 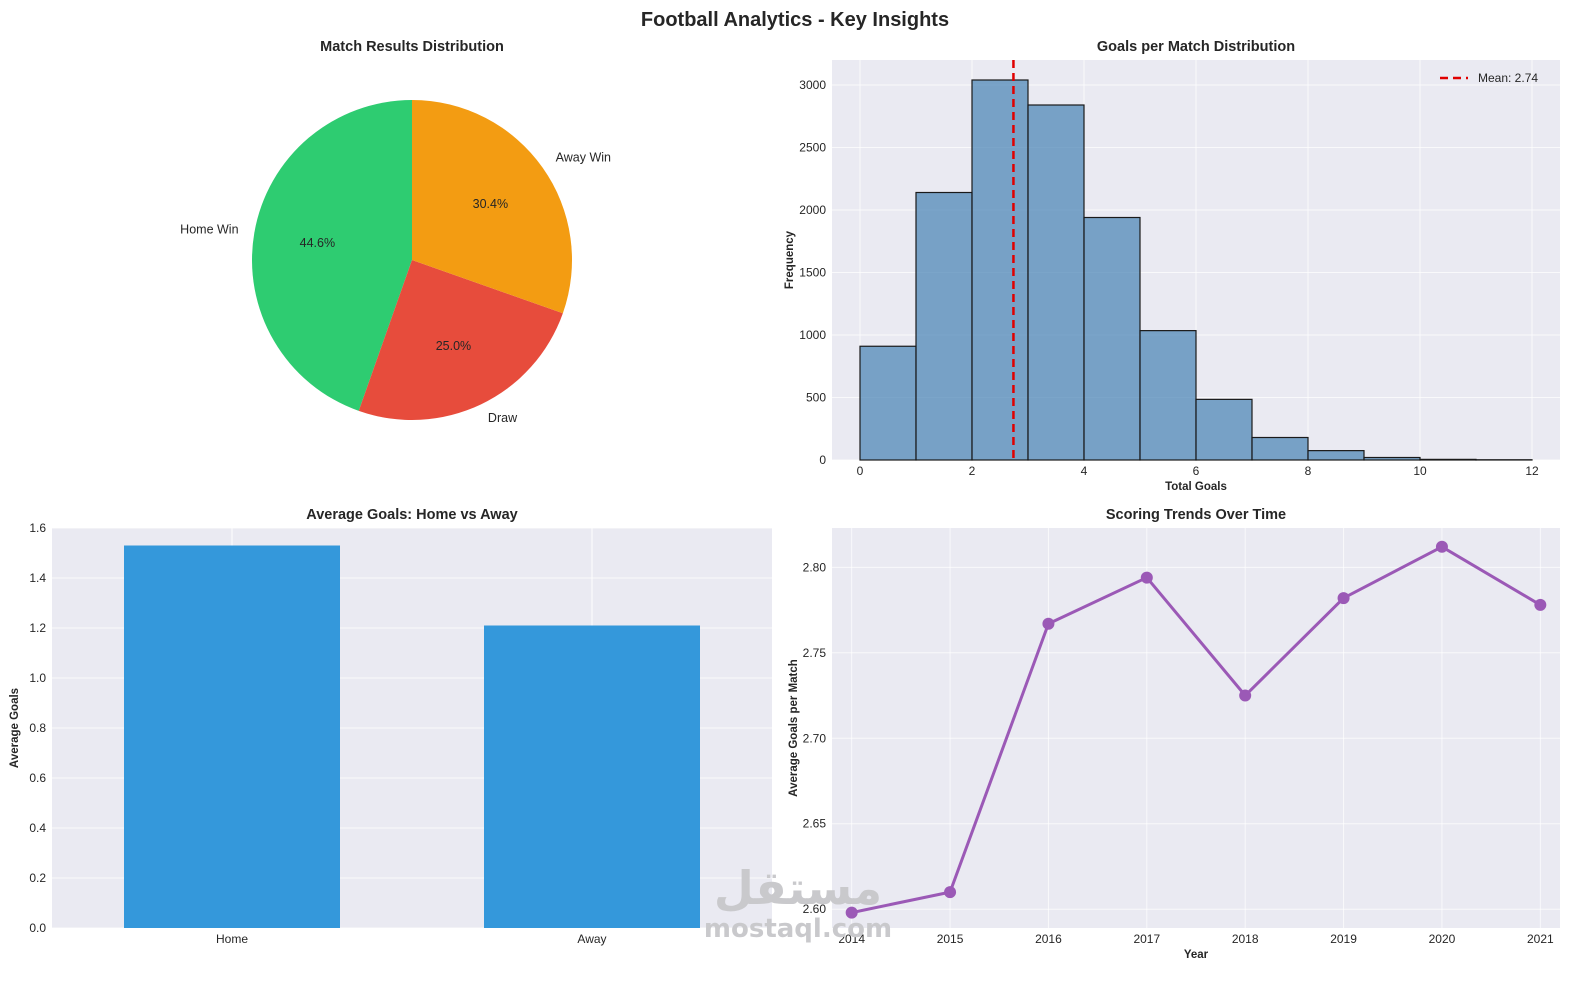 What do you see at coordinates (816, 398) in the screenshot?
I see `hist-ytick-label: 500` at bounding box center [816, 398].